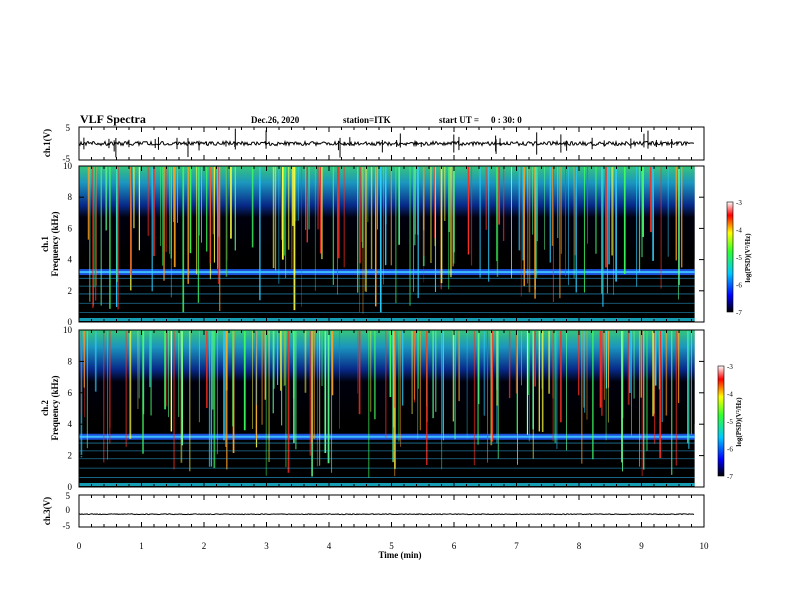  What do you see at coordinates (454, 546) in the screenshot?
I see `time-tick-label: 6` at bounding box center [454, 546].